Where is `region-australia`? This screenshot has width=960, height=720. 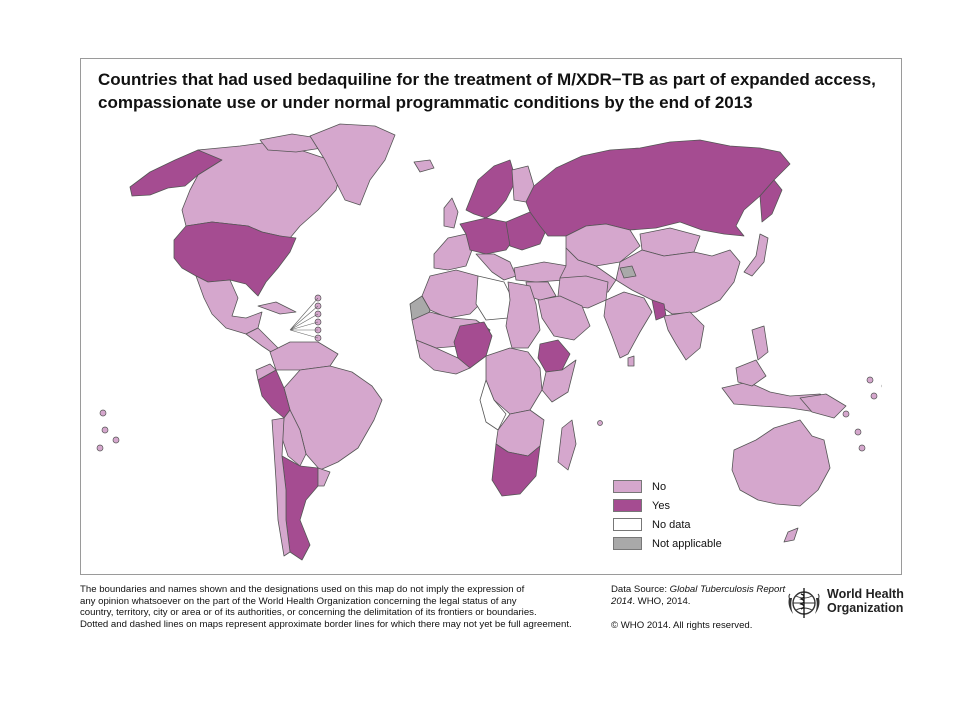 region-australia is located at coordinates (781, 463).